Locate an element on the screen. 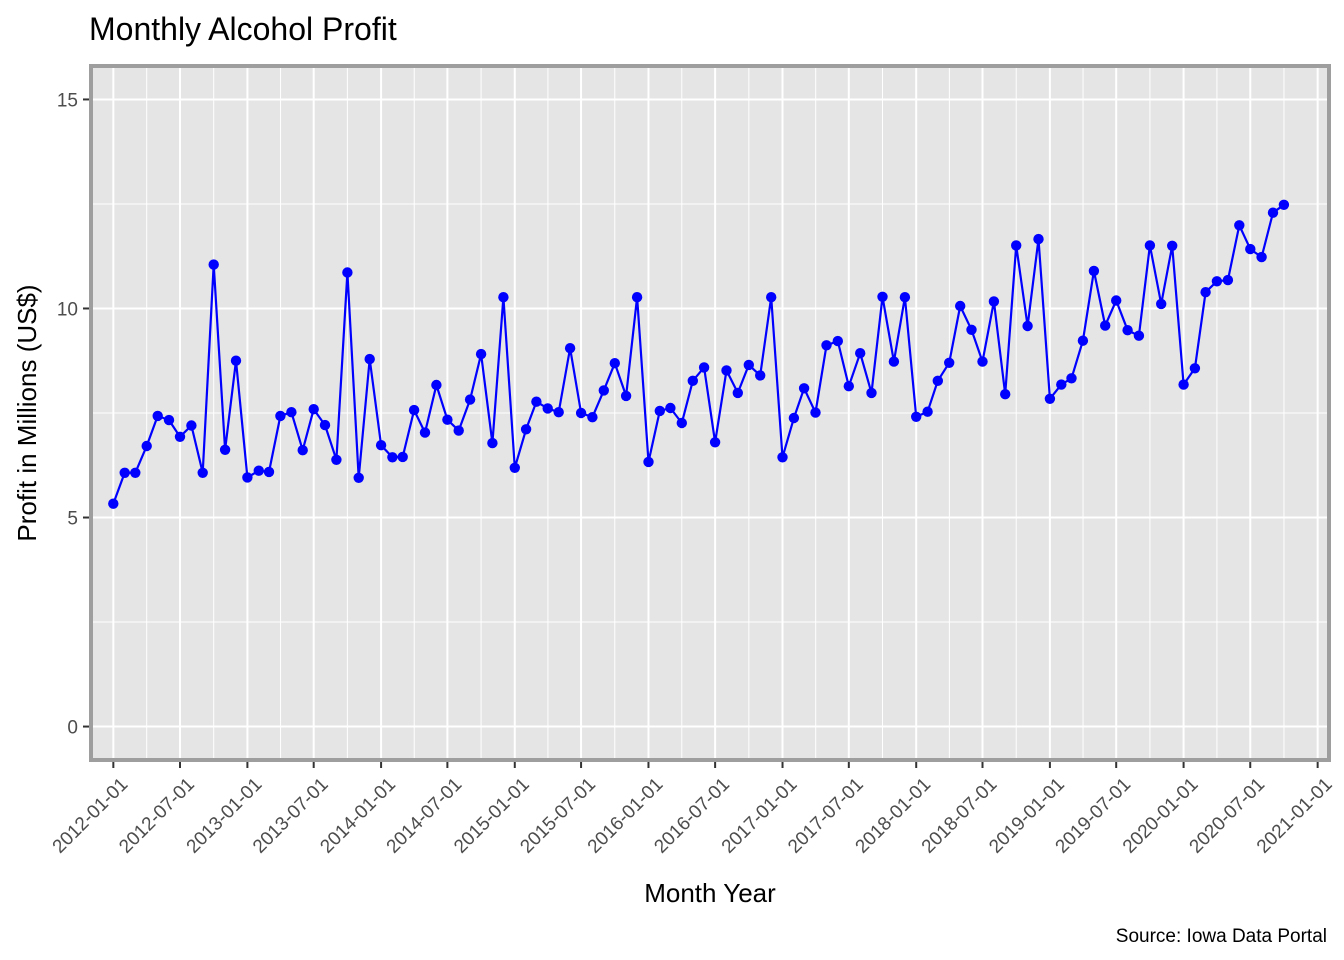 The width and height of the screenshot is (1344, 960). y-tick-label: 5 is located at coordinates (72, 519).